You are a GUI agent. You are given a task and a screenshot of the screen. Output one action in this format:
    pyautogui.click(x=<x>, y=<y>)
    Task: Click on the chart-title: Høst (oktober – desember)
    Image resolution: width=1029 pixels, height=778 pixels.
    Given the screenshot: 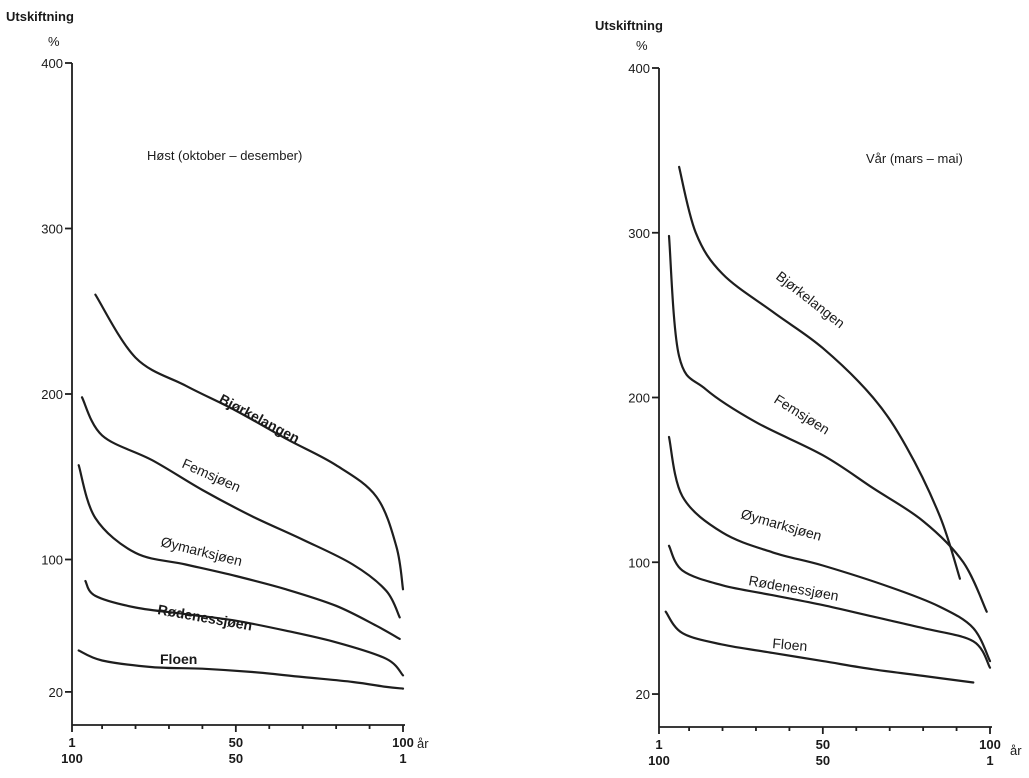 What is the action you would take?
    pyautogui.click(x=224, y=155)
    